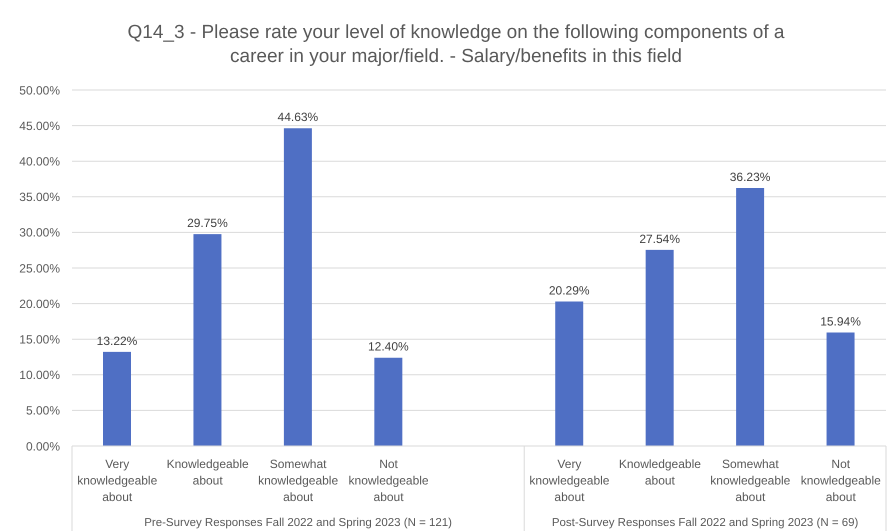  What do you see at coordinates (43, 446) in the screenshot?
I see `y-tick-label: 0.00%` at bounding box center [43, 446].